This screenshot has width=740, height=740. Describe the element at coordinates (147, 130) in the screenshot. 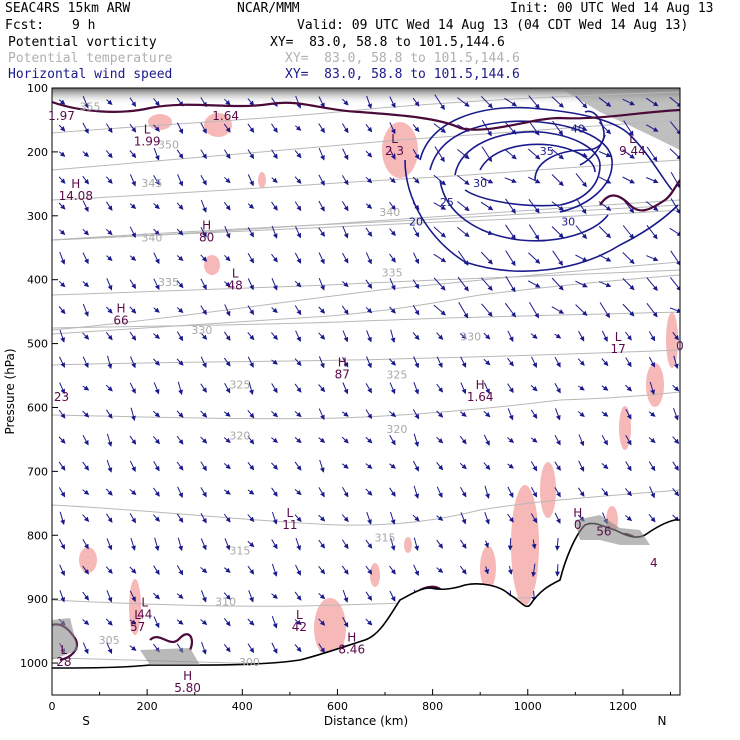

I see `pv-extremum-letter: L` at that location.